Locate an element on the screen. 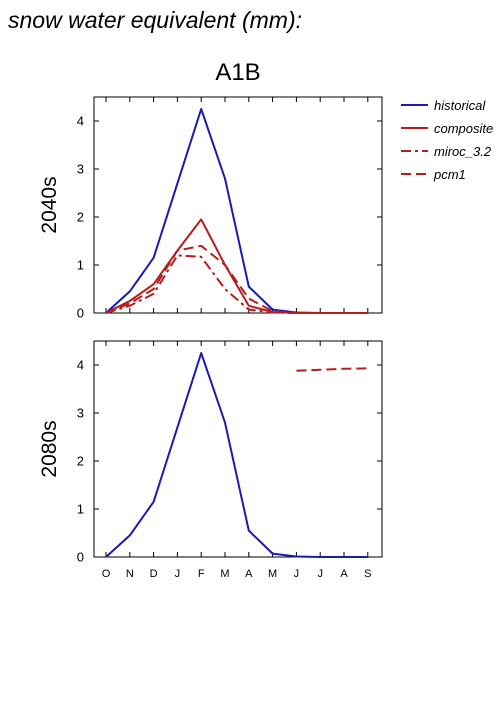 The width and height of the screenshot is (501, 709). legend-label: historical is located at coordinates (460, 105).